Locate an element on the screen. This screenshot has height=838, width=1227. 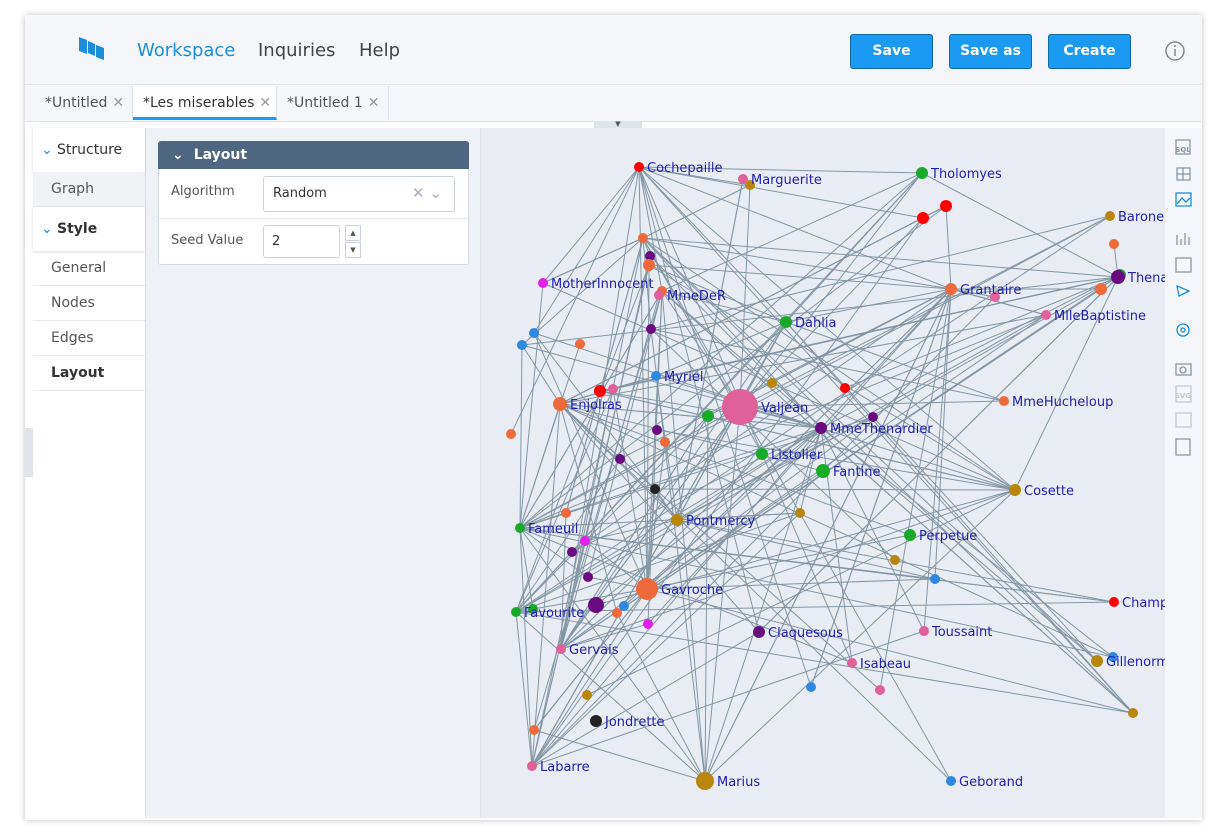
camera-icon is located at coordinates (1183, 369).